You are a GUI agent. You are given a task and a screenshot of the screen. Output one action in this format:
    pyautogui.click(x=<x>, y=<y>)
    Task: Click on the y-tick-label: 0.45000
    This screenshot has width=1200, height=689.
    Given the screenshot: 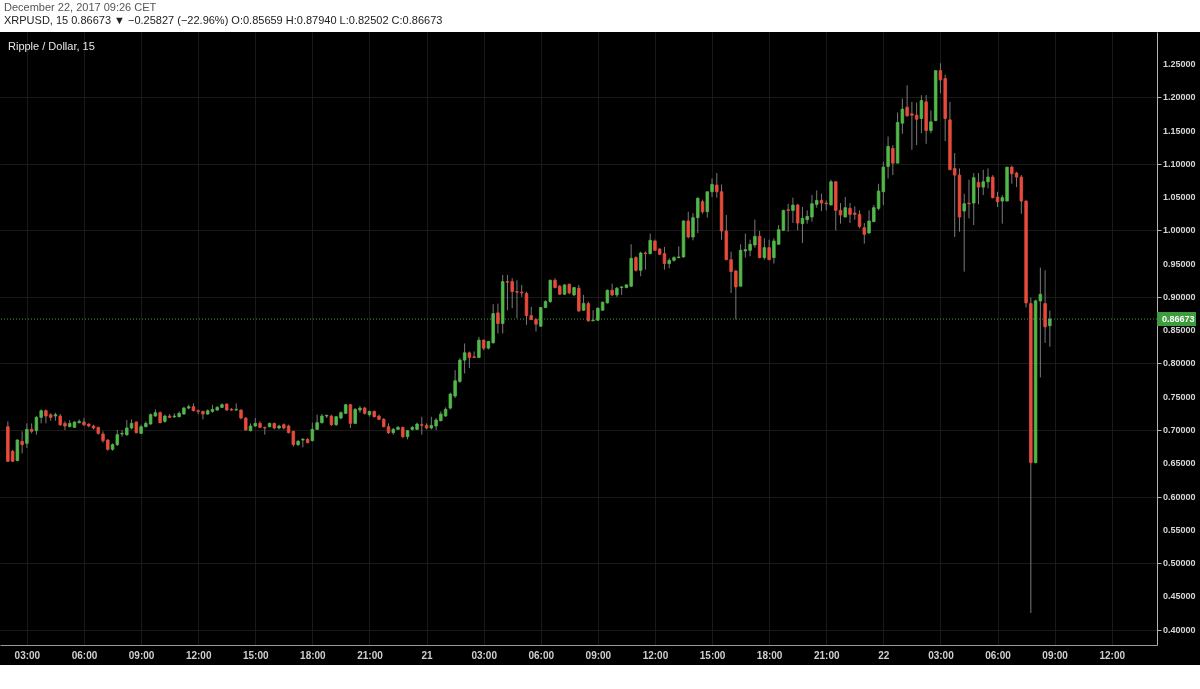 What is the action you would take?
    pyautogui.click(x=1179, y=596)
    